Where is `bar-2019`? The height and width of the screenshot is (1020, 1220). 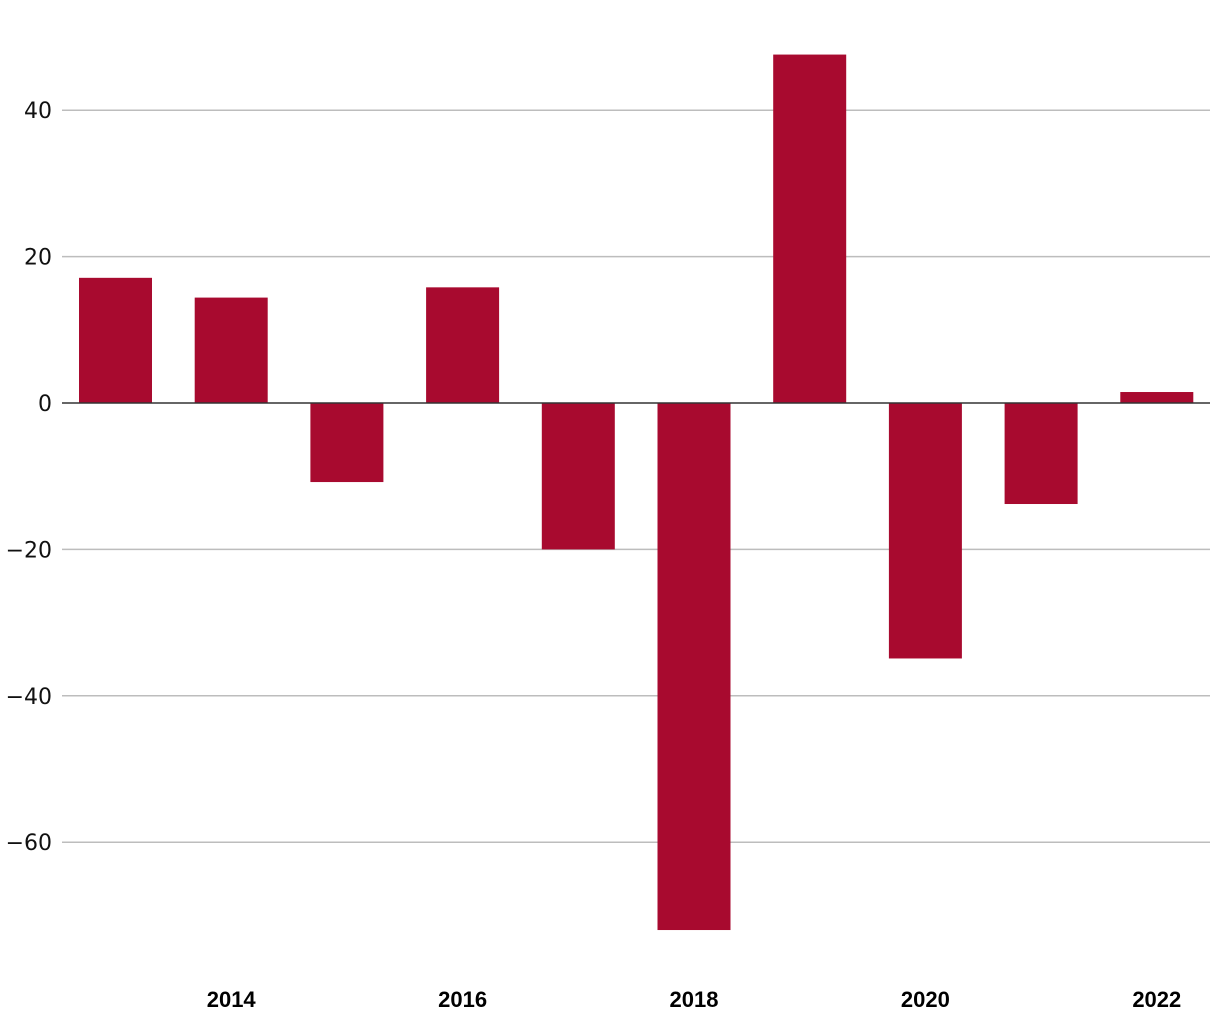 bar-2019 is located at coordinates (810, 229).